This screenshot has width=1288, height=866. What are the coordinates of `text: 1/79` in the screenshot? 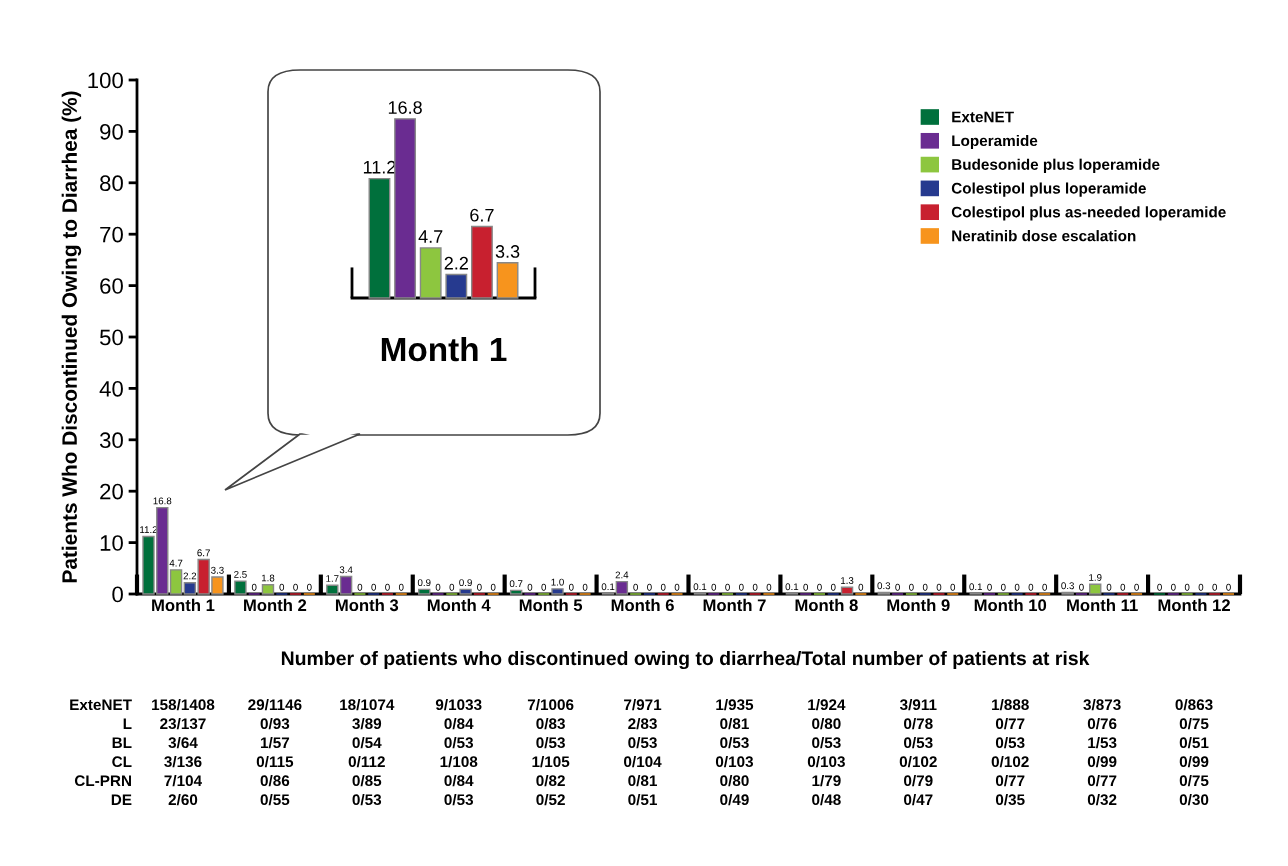 It's located at (826, 780).